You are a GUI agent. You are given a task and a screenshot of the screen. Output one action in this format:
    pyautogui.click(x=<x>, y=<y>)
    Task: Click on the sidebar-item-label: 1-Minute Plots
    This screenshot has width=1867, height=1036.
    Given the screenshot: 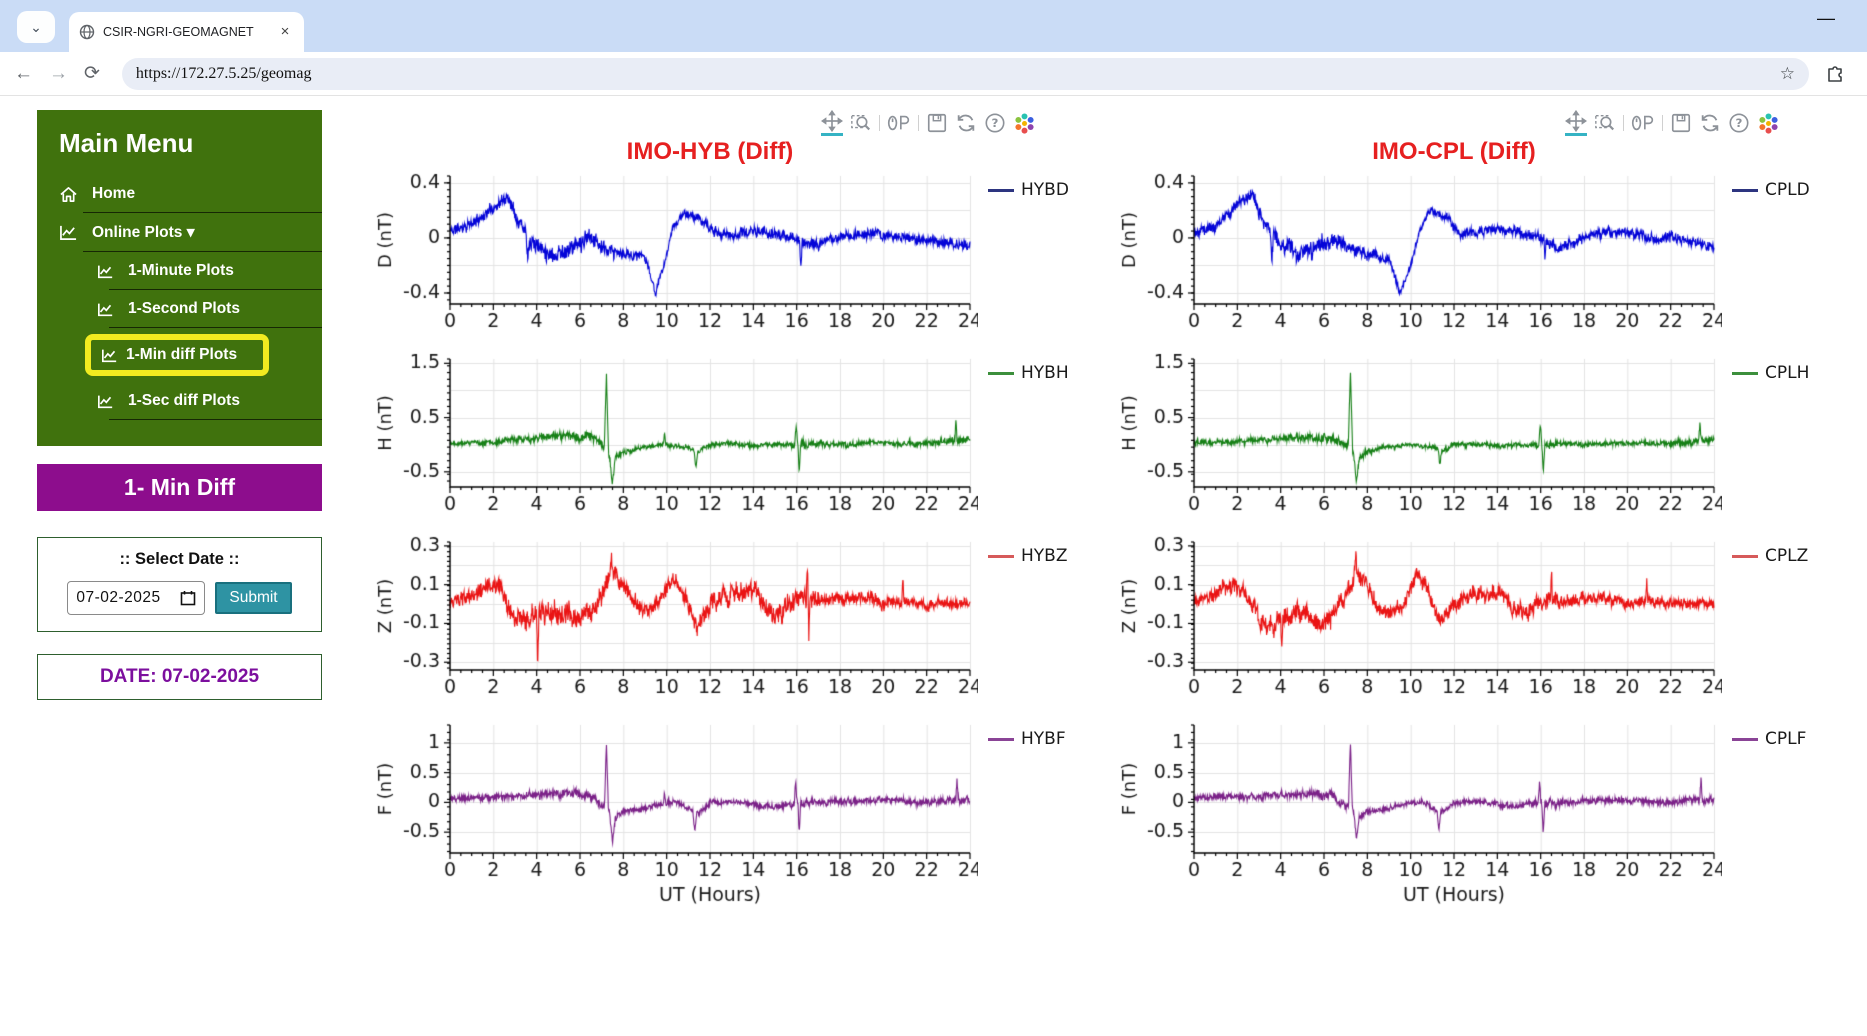 What is the action you would take?
    pyautogui.click(x=181, y=270)
    